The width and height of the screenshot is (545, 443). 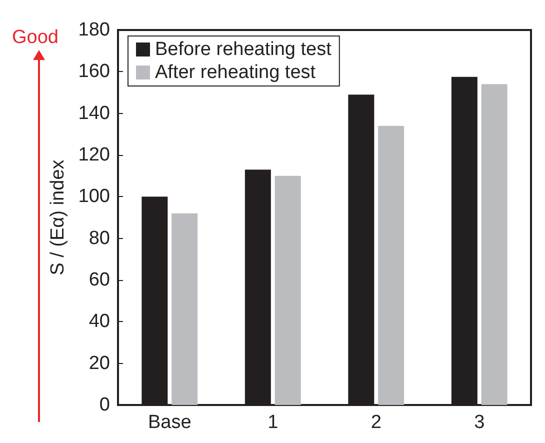 I want to click on y-tick-label: 140, so click(x=94, y=113).